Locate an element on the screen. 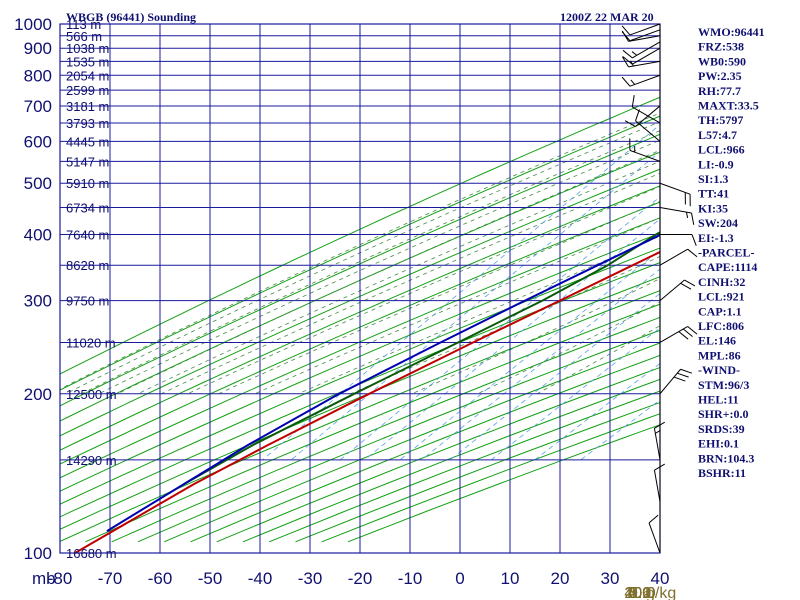  height-label: 4445 m is located at coordinates (87, 141).